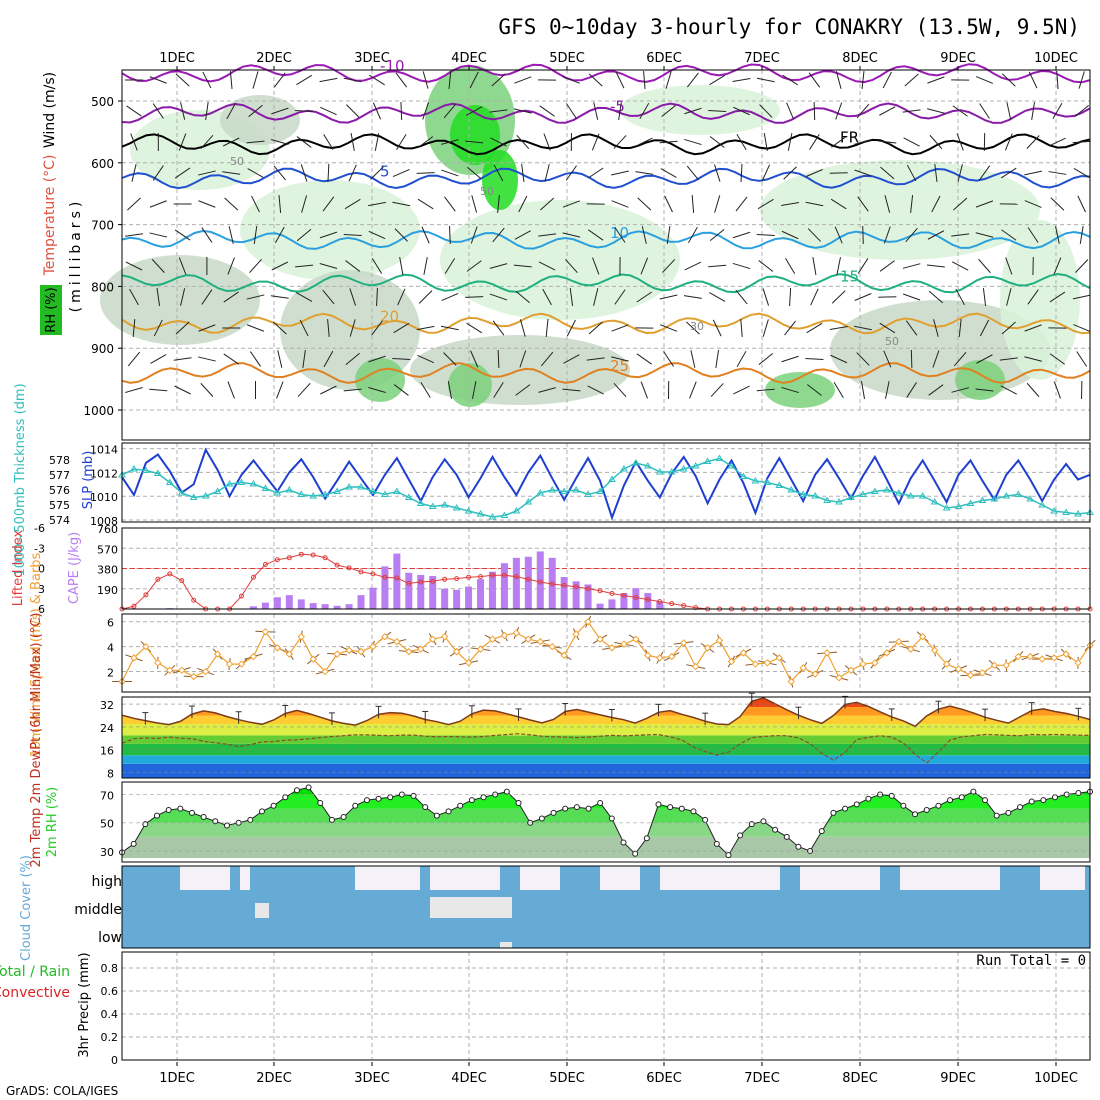 The width and height of the screenshot is (1100, 1100). I want to click on credit-label: GrADS: COLA/IGES, so click(62, 1091).